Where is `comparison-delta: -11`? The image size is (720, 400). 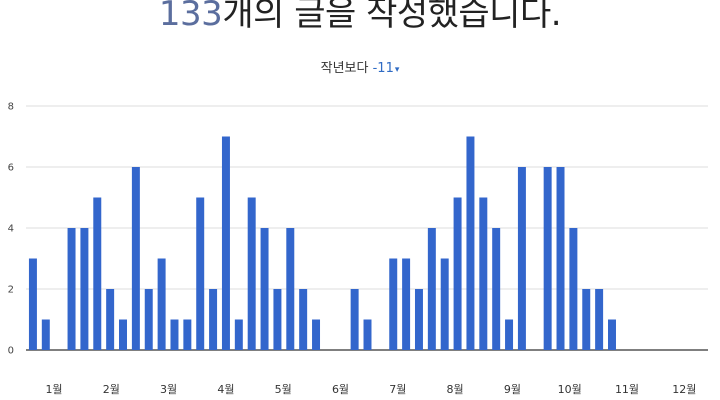 comparison-delta: -11 is located at coordinates (383, 68).